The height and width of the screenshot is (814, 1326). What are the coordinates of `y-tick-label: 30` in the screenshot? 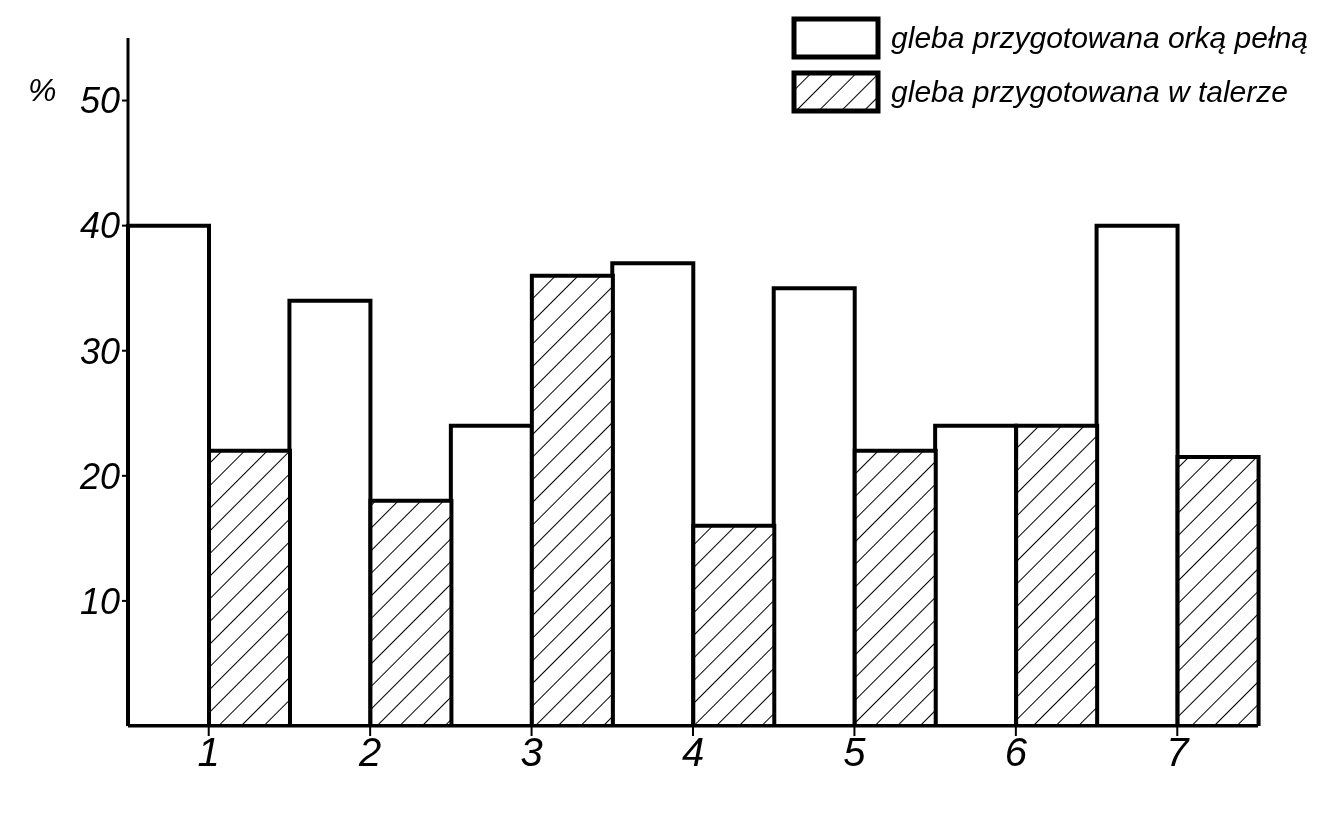 It's located at (99, 351).